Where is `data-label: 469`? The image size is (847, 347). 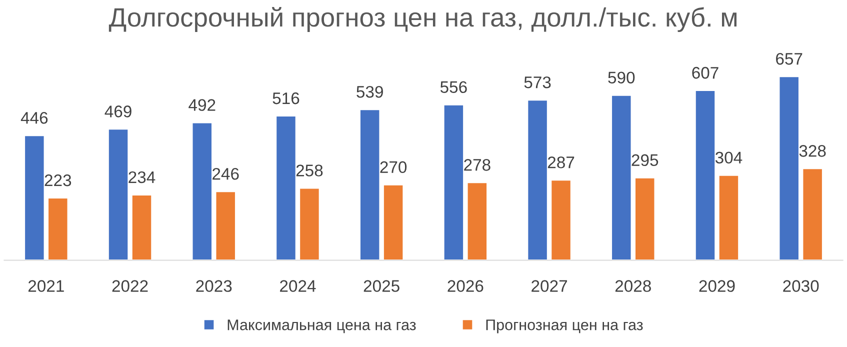 data-label: 469 is located at coordinates (118, 112).